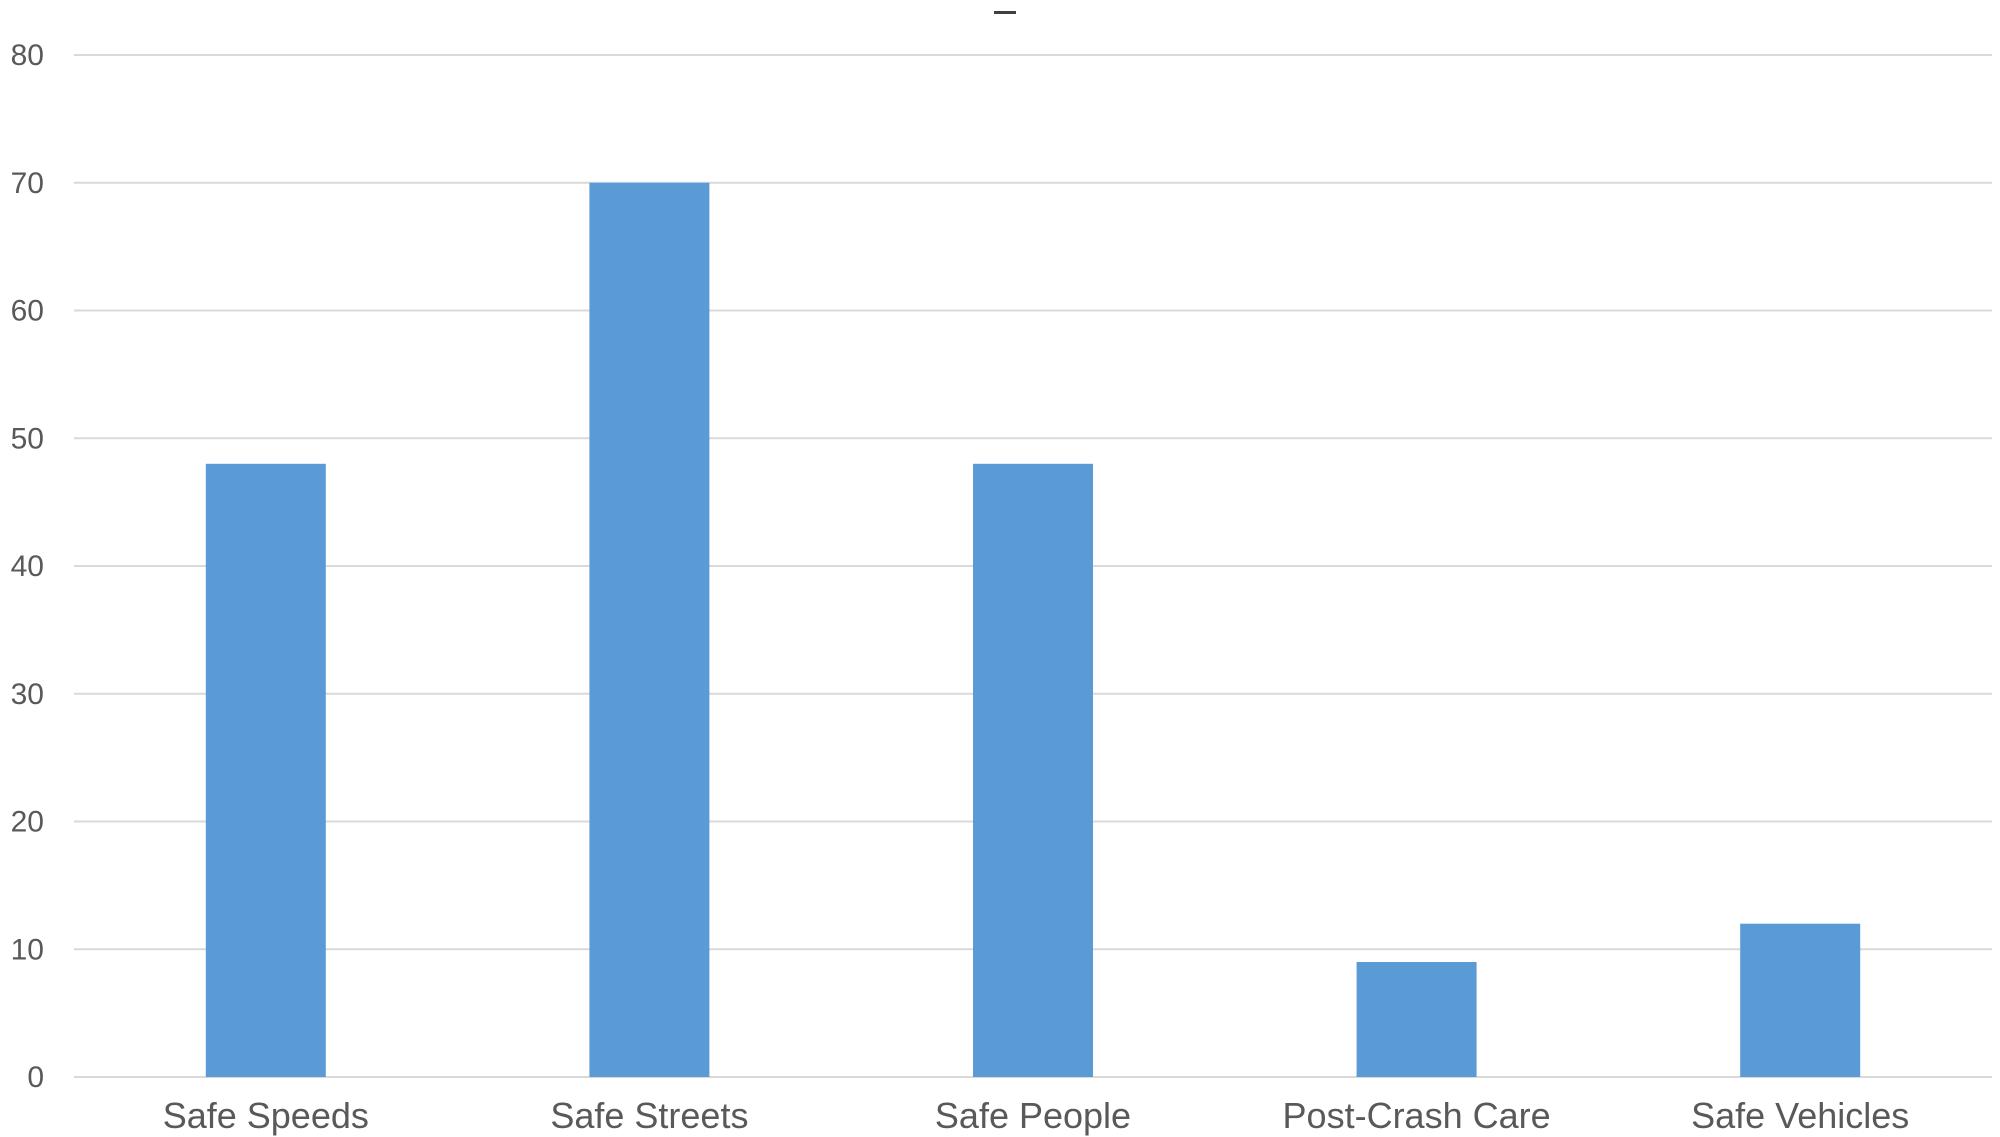 Image resolution: width=2000 pixels, height=1137 pixels. What do you see at coordinates (27, 55) in the screenshot?
I see `y-tick-label: 80` at bounding box center [27, 55].